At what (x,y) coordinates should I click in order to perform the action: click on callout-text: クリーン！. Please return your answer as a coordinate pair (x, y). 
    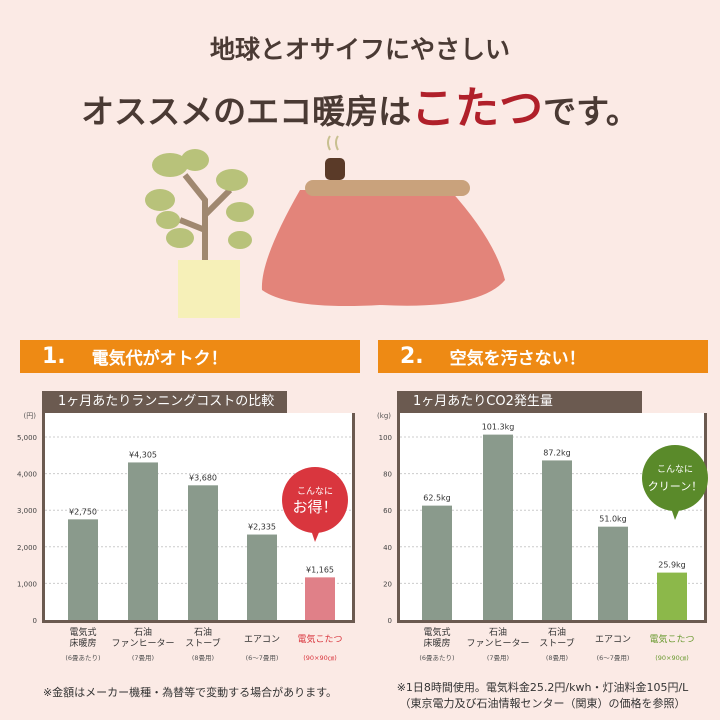
    Looking at the image, I should click on (675, 486).